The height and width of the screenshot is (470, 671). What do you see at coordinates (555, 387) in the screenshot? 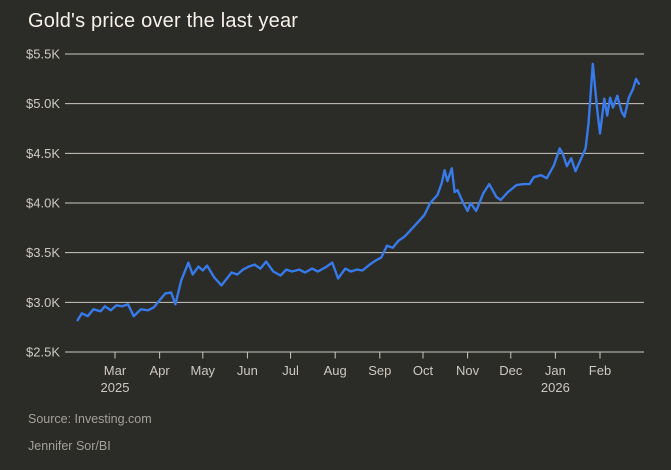
I see `x-axis-year-label: 2026` at bounding box center [555, 387].